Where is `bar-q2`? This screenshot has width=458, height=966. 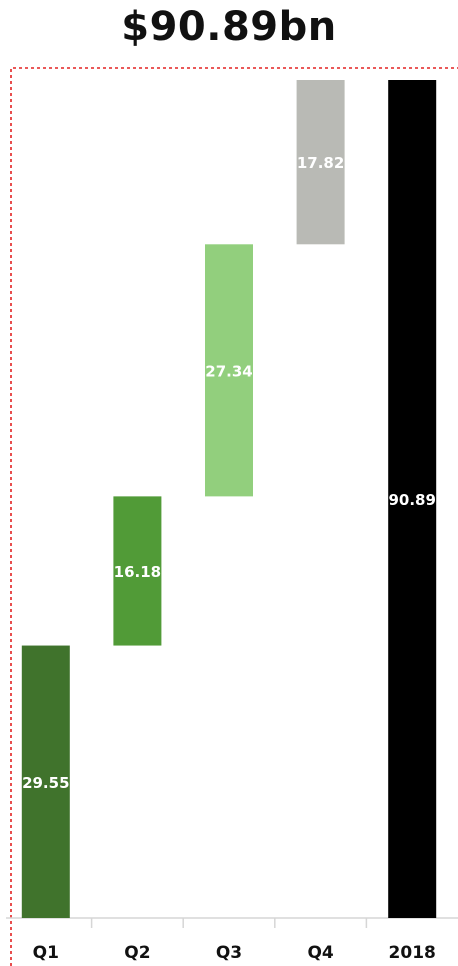
bar-q2 is located at coordinates (137, 571).